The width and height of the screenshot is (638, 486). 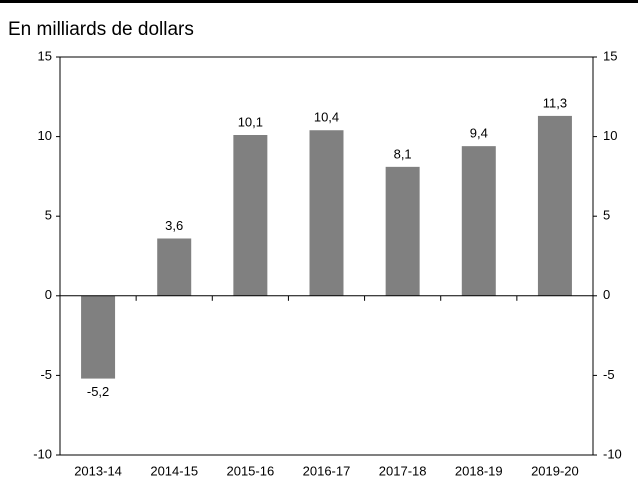 What do you see at coordinates (479, 470) in the screenshot?
I see `x-tick-label: 2018-19` at bounding box center [479, 470].